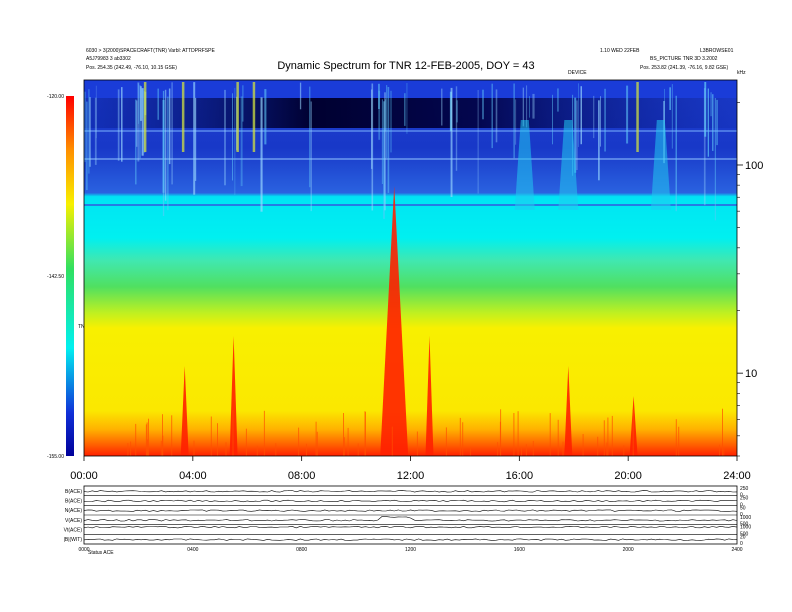 The image size is (792, 612). I want to click on panel-x-tick-label: 1600, so click(519, 550).